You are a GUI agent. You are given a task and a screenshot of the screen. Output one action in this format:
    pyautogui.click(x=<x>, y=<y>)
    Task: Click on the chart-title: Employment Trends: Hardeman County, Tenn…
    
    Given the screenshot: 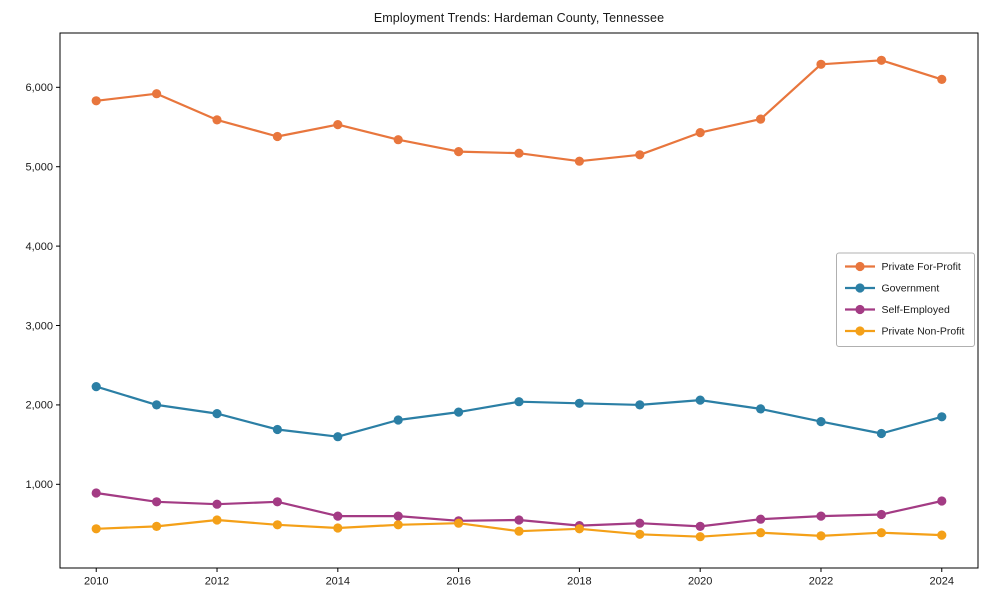 What is the action you would take?
    pyautogui.click(x=519, y=18)
    